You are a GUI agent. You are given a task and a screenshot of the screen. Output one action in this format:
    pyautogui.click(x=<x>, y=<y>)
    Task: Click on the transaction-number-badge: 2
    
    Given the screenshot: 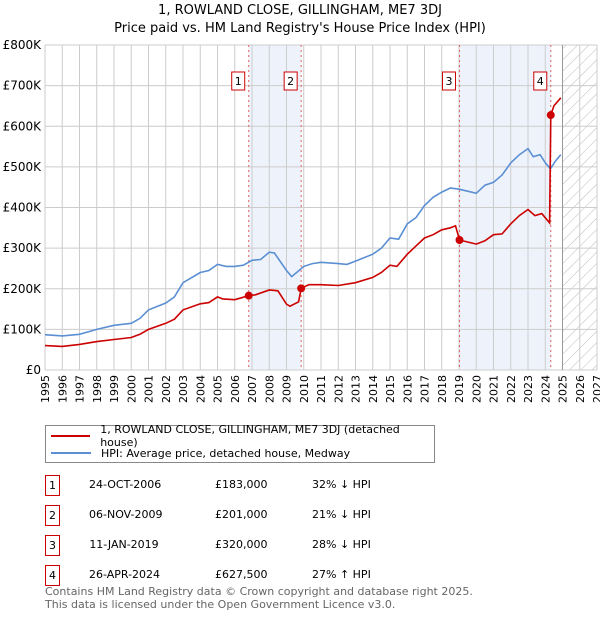 What is the action you would take?
    pyautogui.click(x=52, y=515)
    